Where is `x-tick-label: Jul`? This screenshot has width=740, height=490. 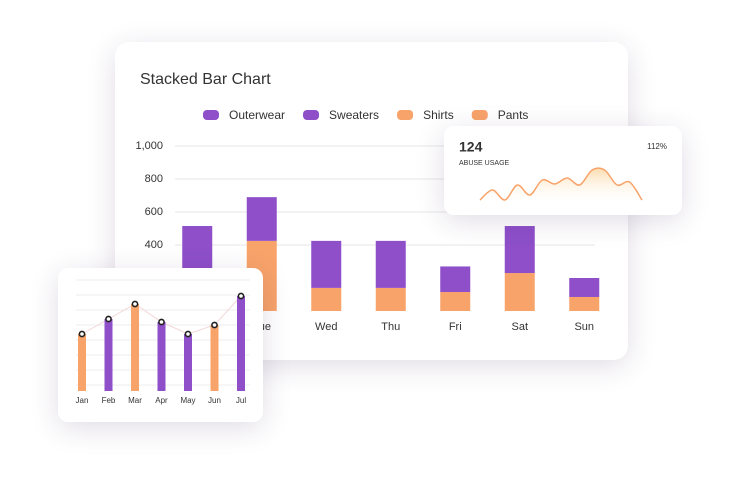 x-tick-label: Jul is located at coordinates (241, 400).